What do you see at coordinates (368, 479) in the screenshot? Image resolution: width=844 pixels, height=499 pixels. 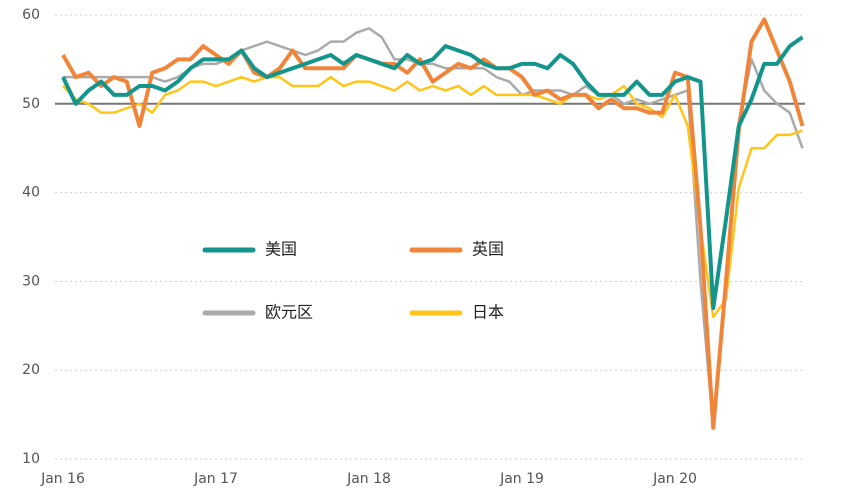 I see `x-tick-label: Jan 18` at bounding box center [368, 479].